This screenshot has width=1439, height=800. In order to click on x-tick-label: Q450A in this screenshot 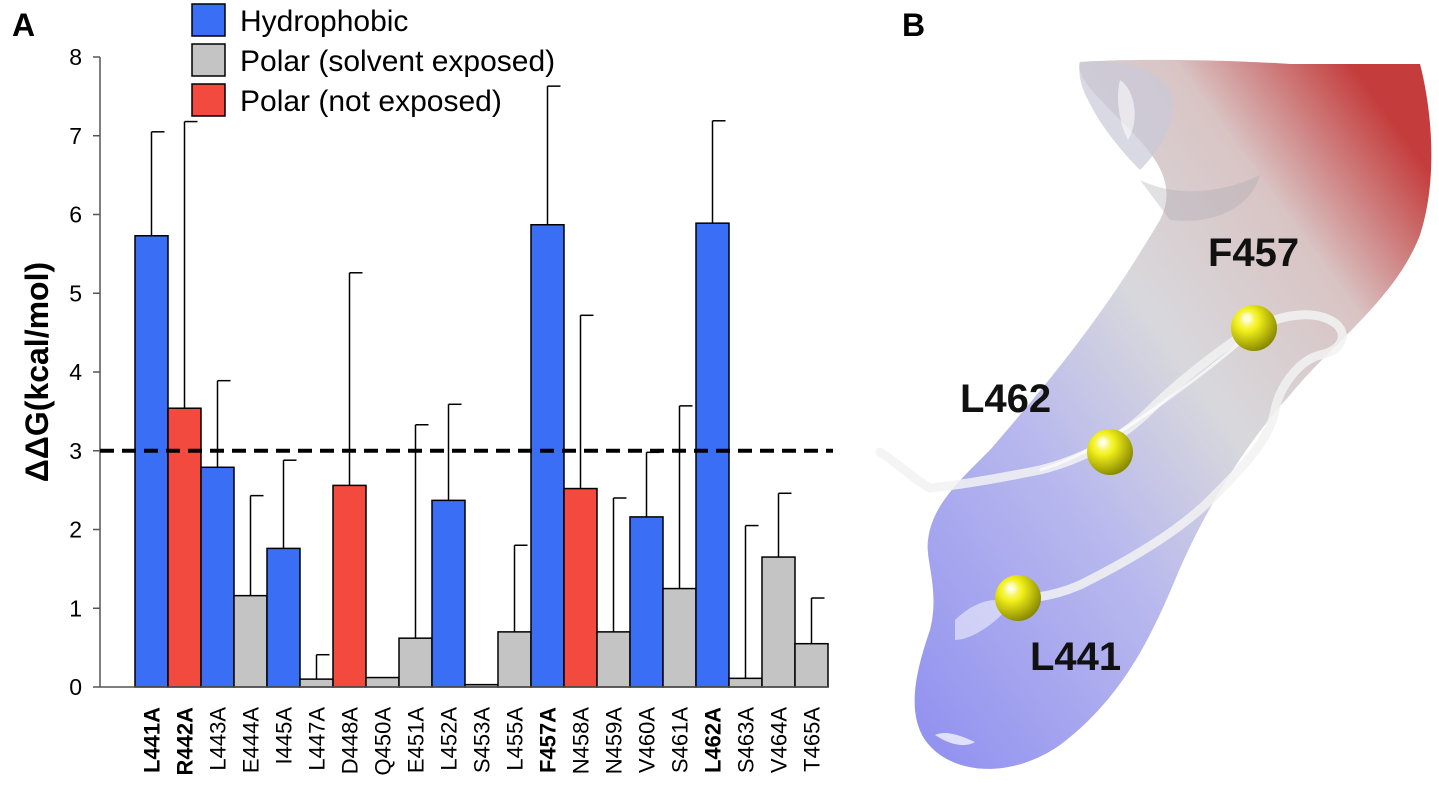, I will do `click(383, 741)`.